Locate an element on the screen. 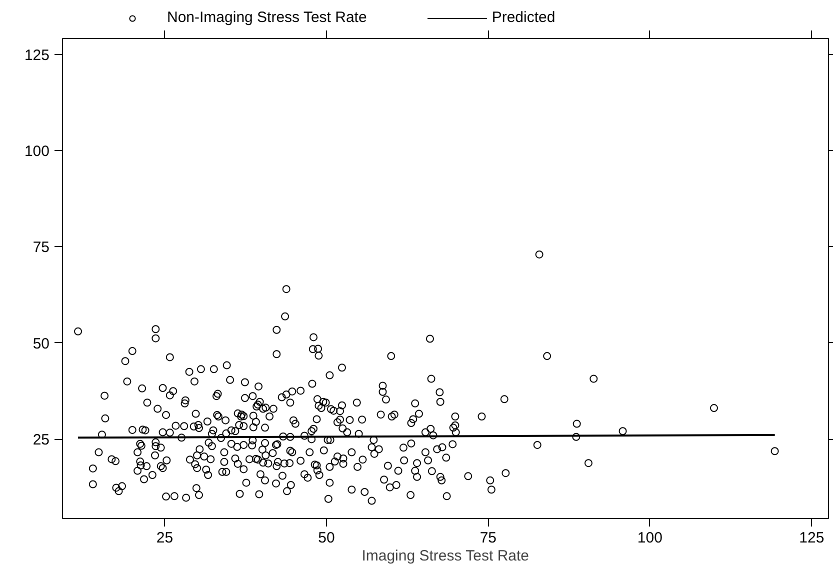  x-tick-label: 125 is located at coordinates (811, 538).